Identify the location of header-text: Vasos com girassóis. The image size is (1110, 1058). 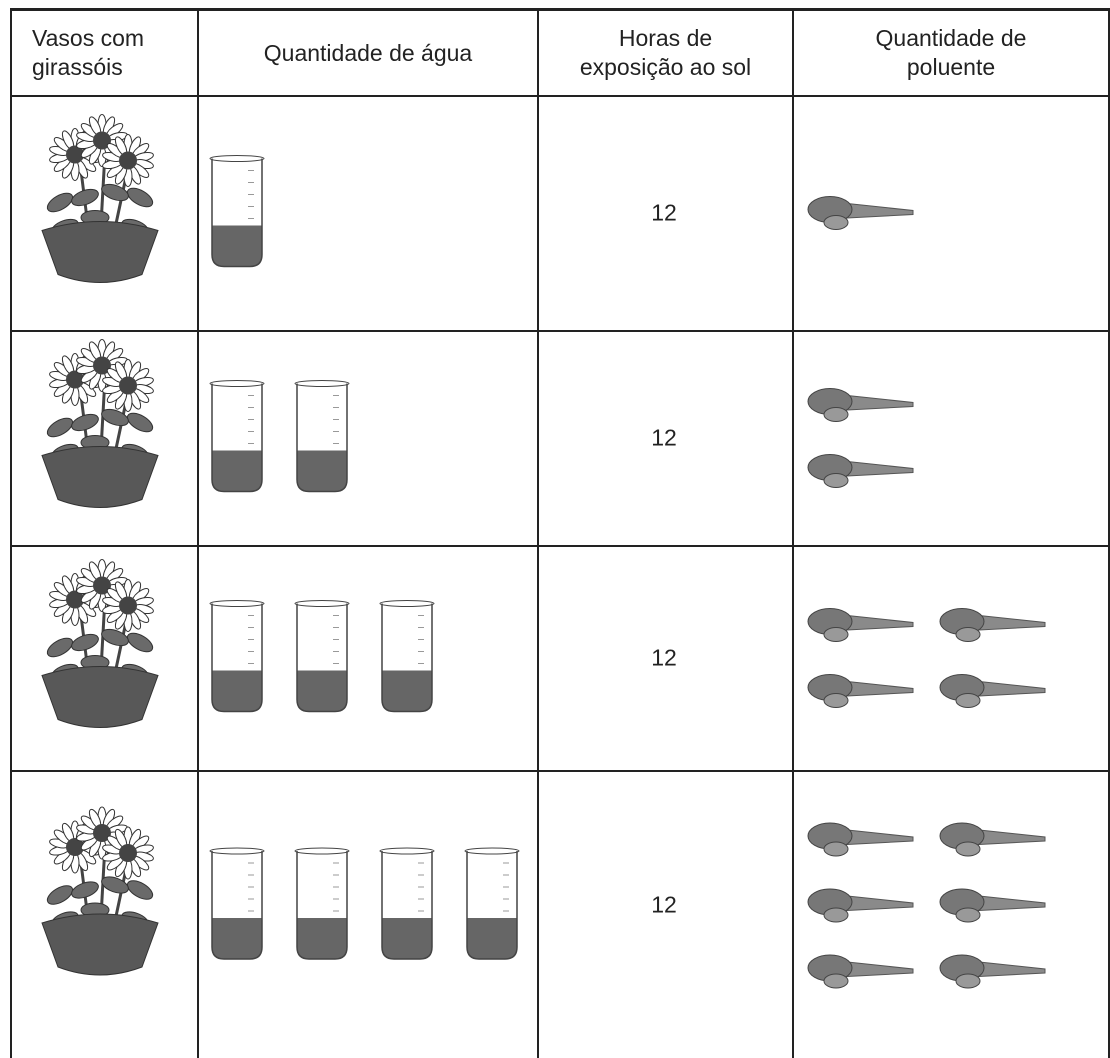
(88, 52).